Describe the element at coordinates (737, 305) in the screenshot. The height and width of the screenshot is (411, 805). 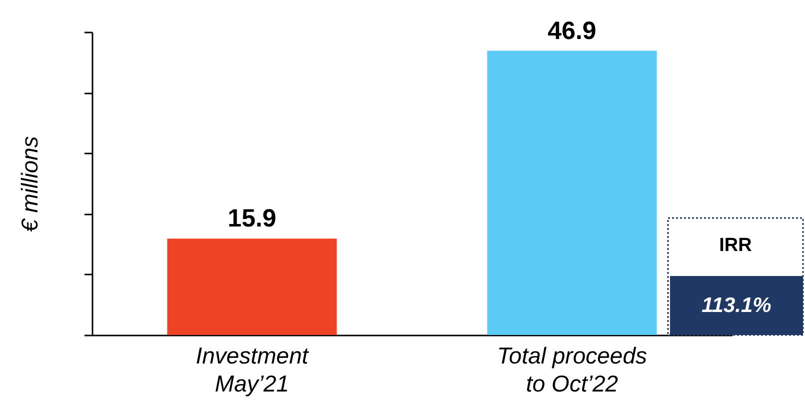
I see `annotation: 113.1%` at that location.